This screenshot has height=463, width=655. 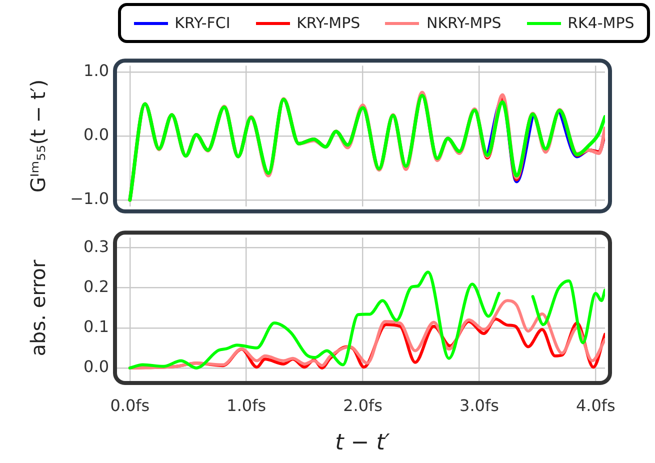 I want to click on x-tick-label: 4.0fs, so click(x=596, y=405).